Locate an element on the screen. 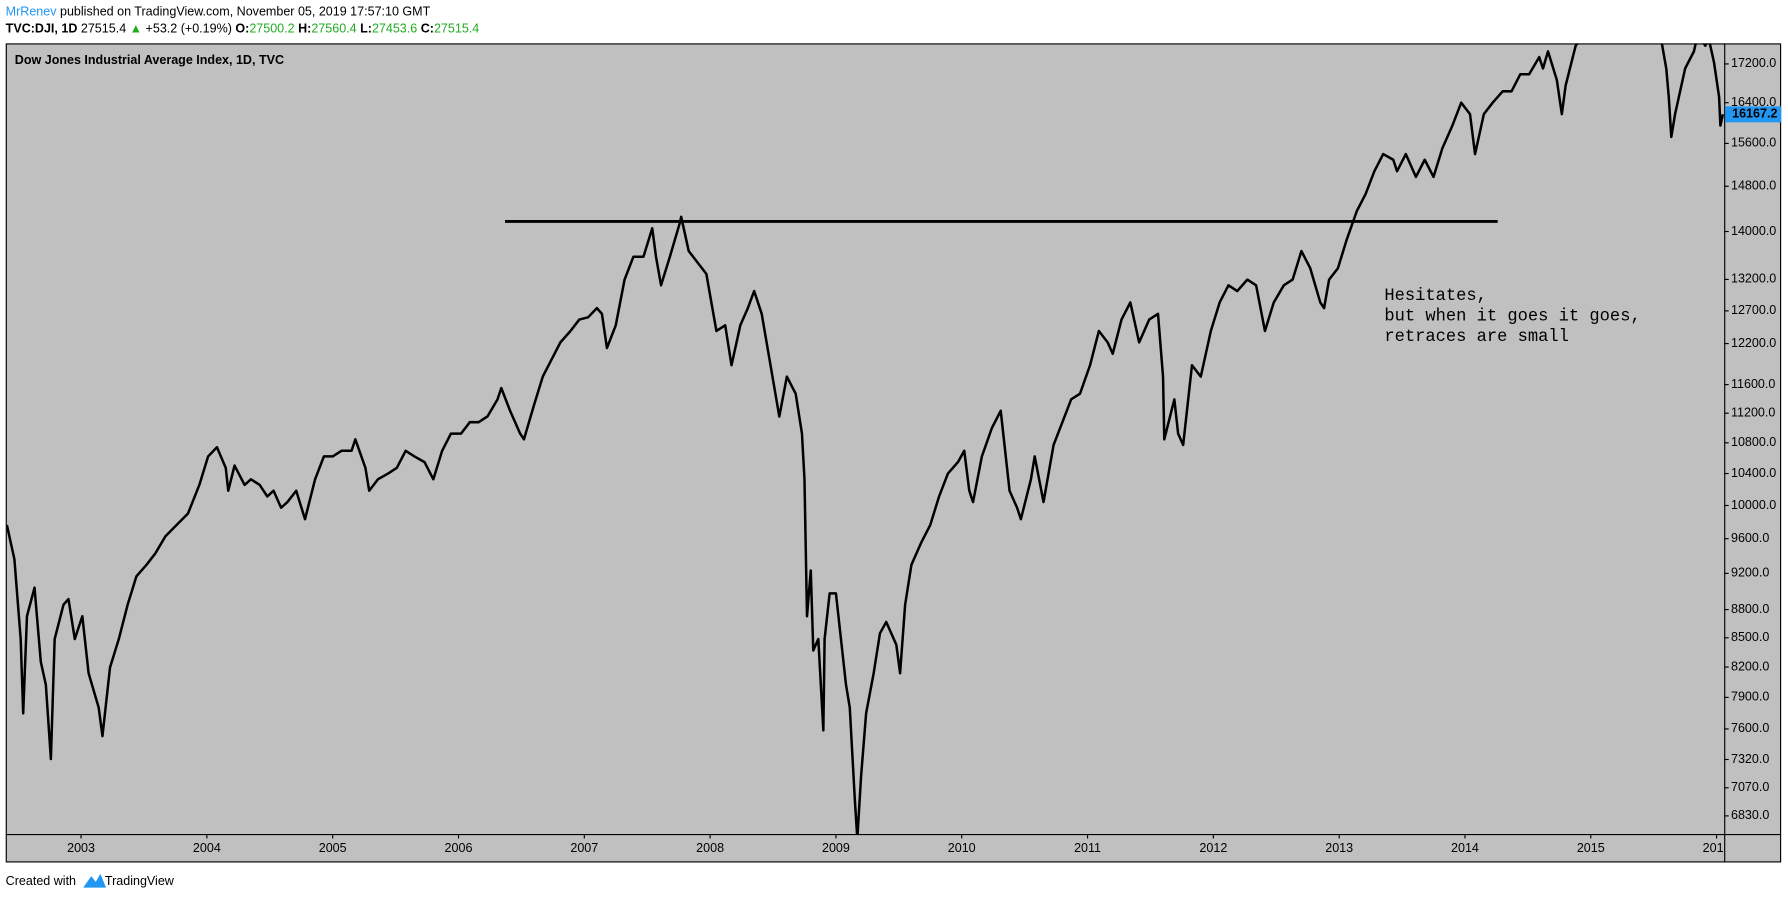  open-label: O: is located at coordinates (242, 29).